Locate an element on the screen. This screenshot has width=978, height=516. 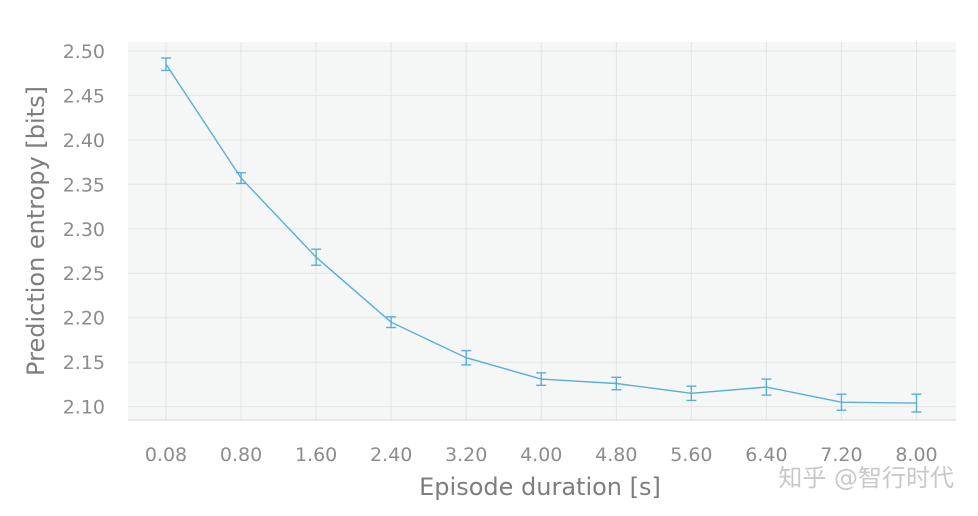
y-tick-label: 2.30 is located at coordinates (84, 230).